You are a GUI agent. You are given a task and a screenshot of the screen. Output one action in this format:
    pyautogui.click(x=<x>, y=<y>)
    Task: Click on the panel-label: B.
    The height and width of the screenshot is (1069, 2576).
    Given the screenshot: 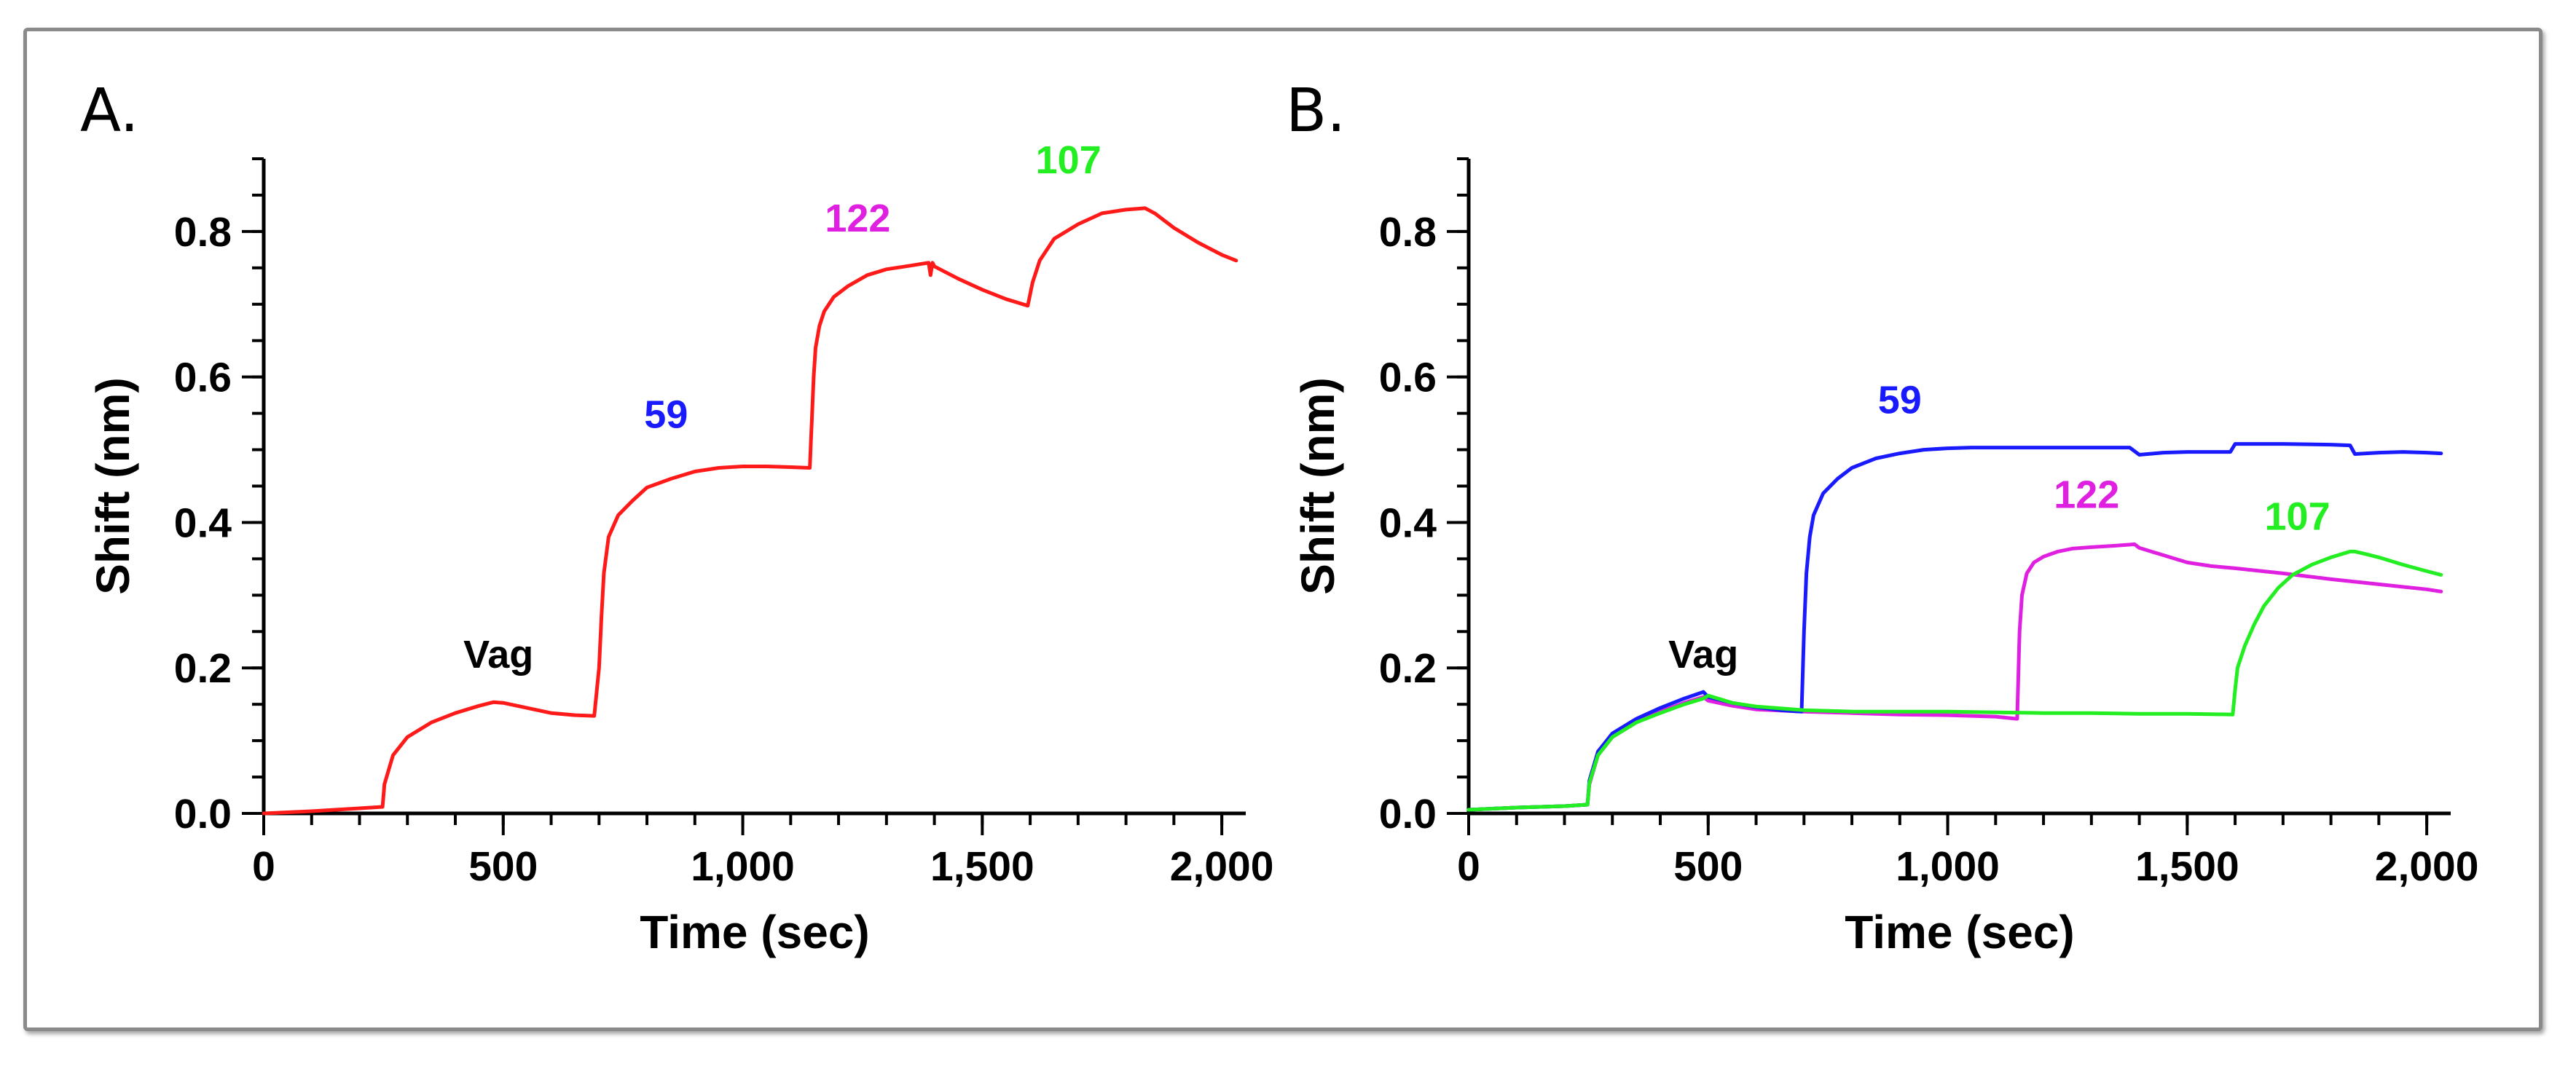 What is the action you would take?
    pyautogui.click(x=1316, y=111)
    